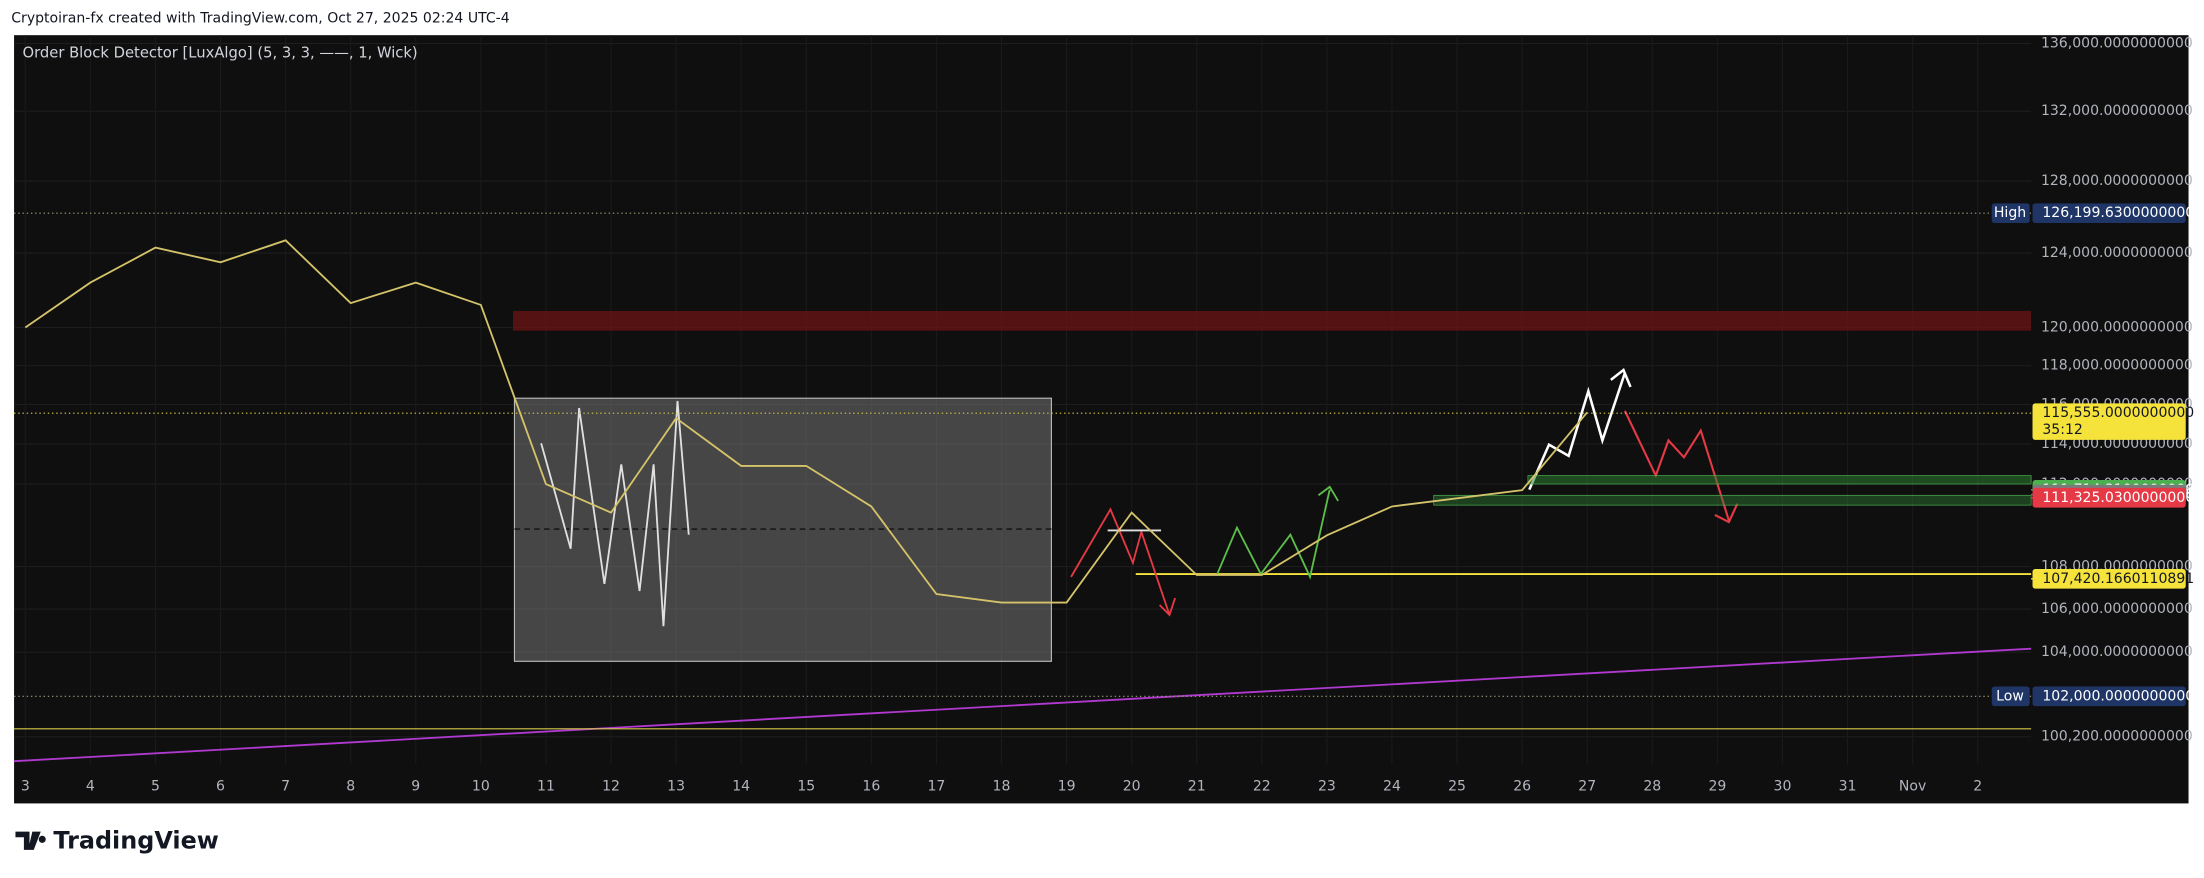 Image resolution: width=2204 pixels, height=878 pixels. I want to click on price-label: 107,420.1660110891, so click(2118, 579).